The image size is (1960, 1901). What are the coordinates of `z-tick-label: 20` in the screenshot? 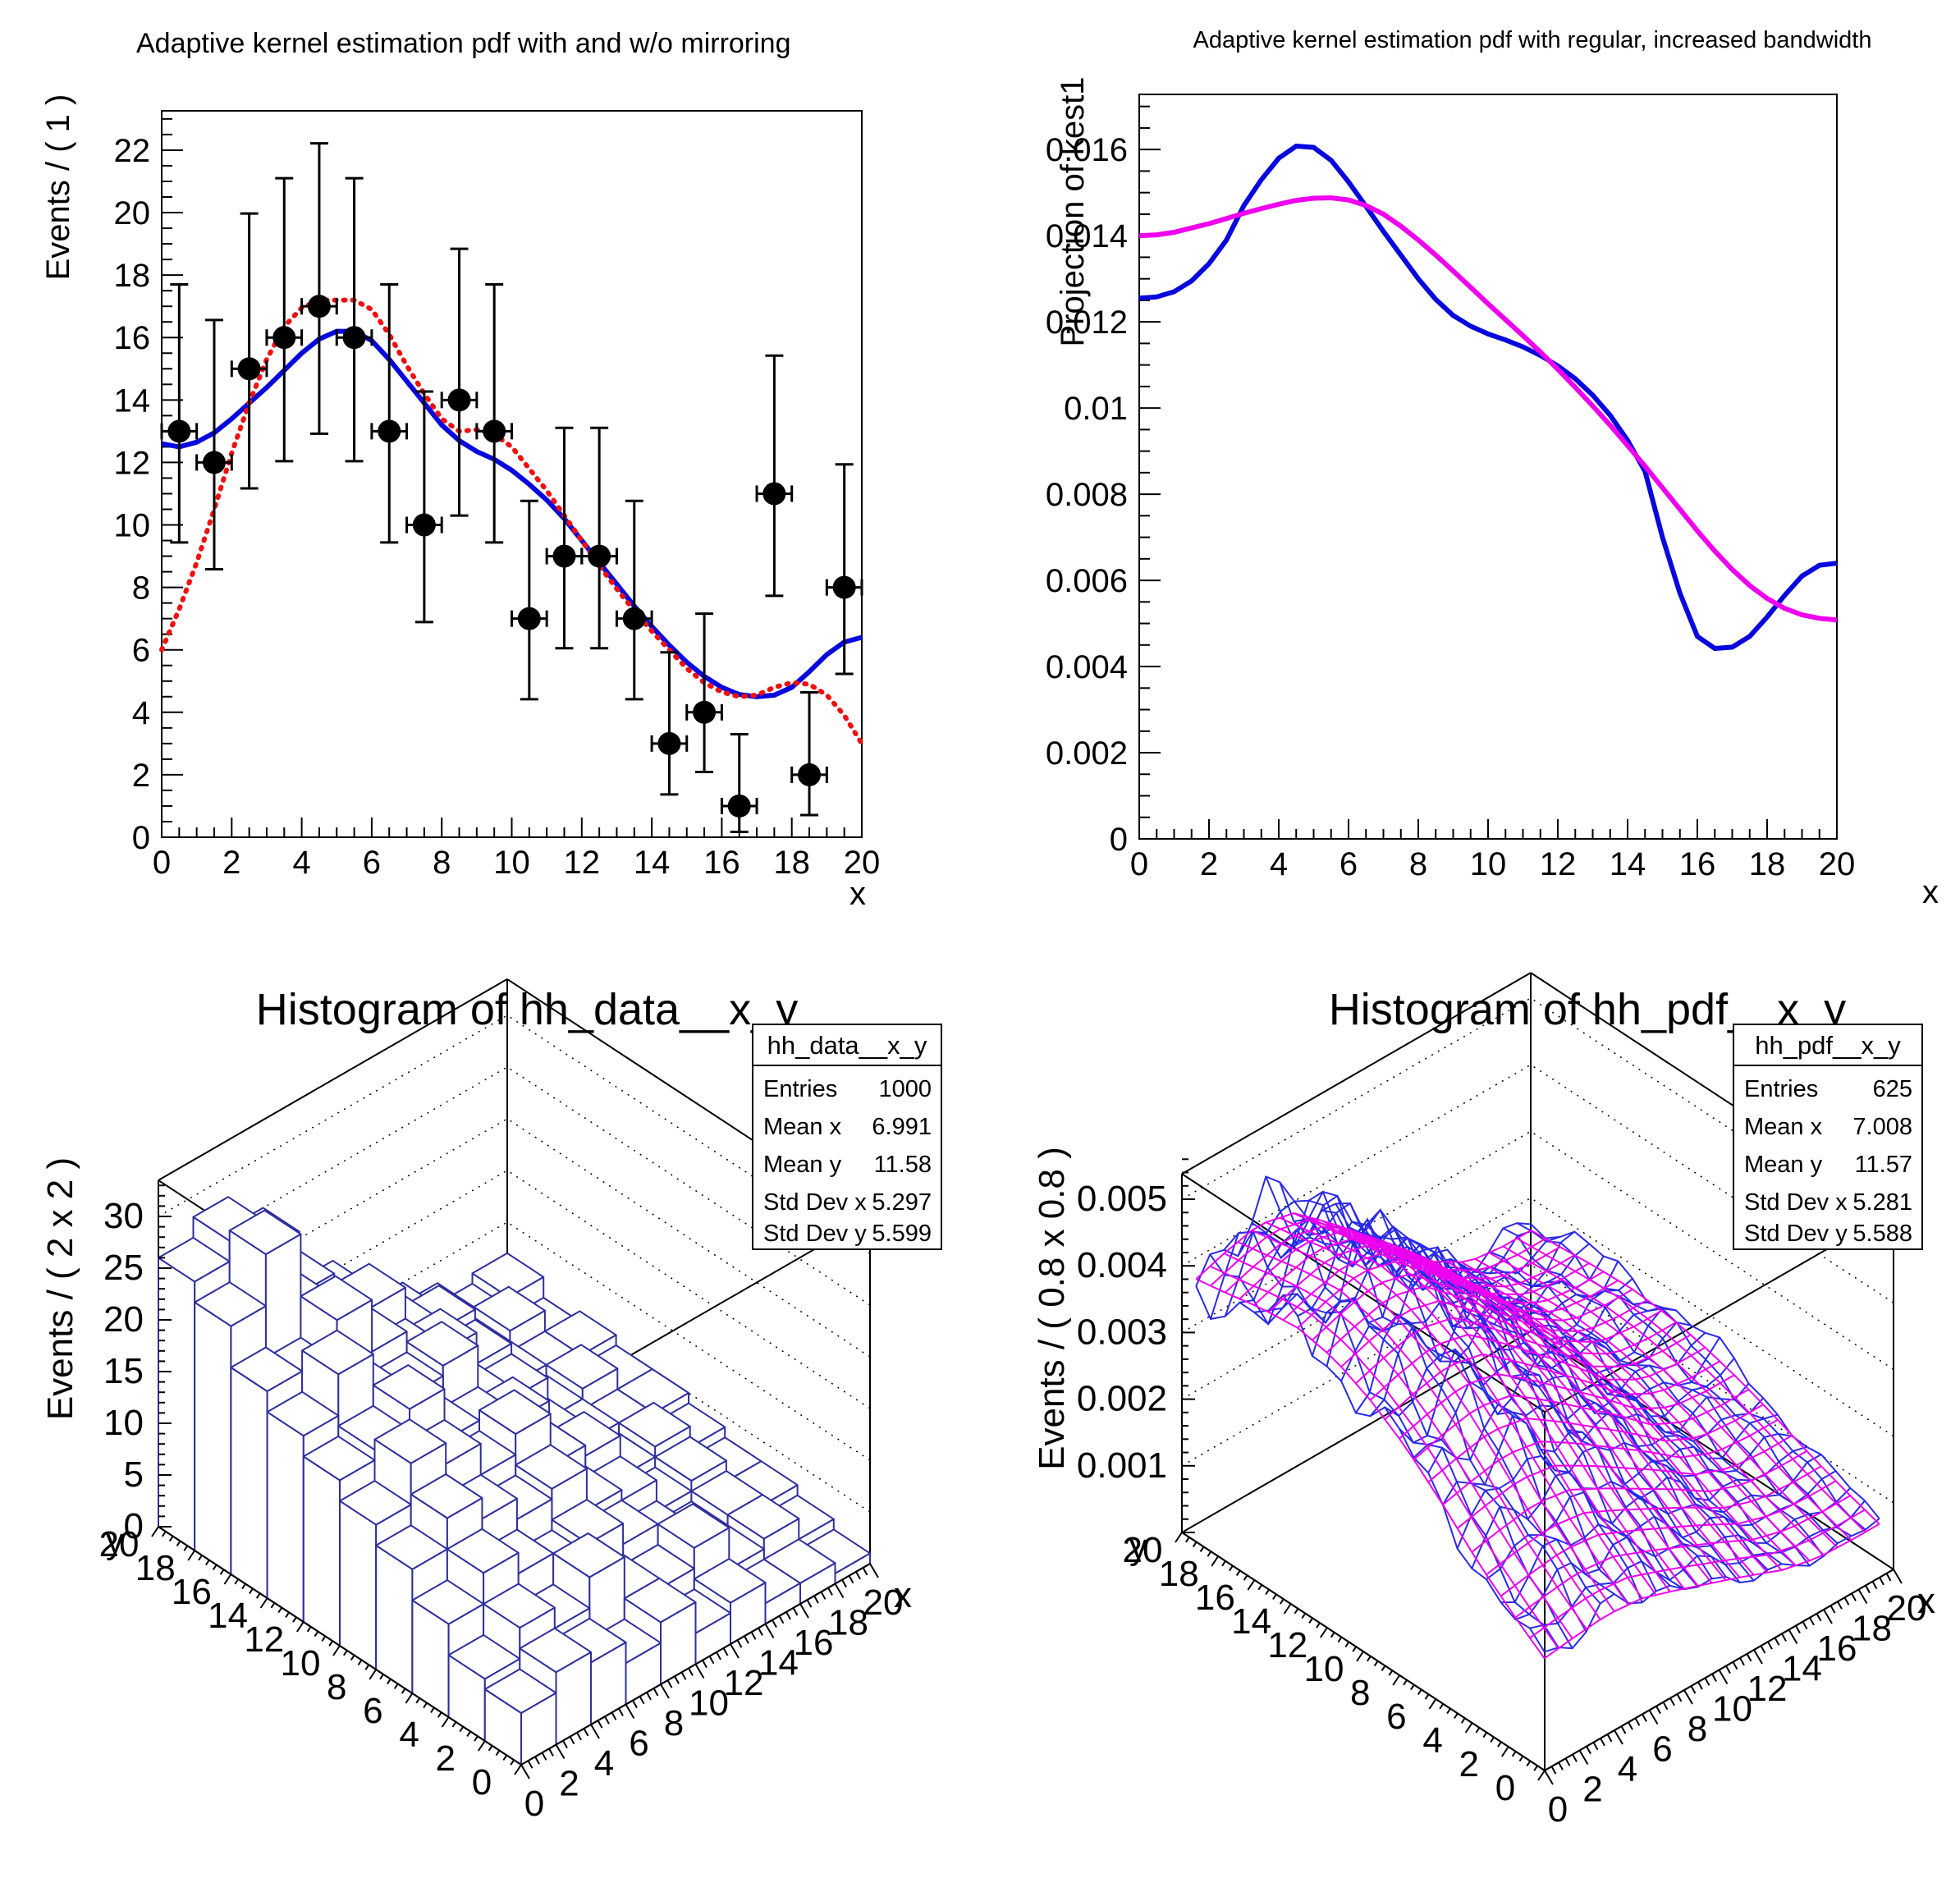 It's located at (123, 1319).